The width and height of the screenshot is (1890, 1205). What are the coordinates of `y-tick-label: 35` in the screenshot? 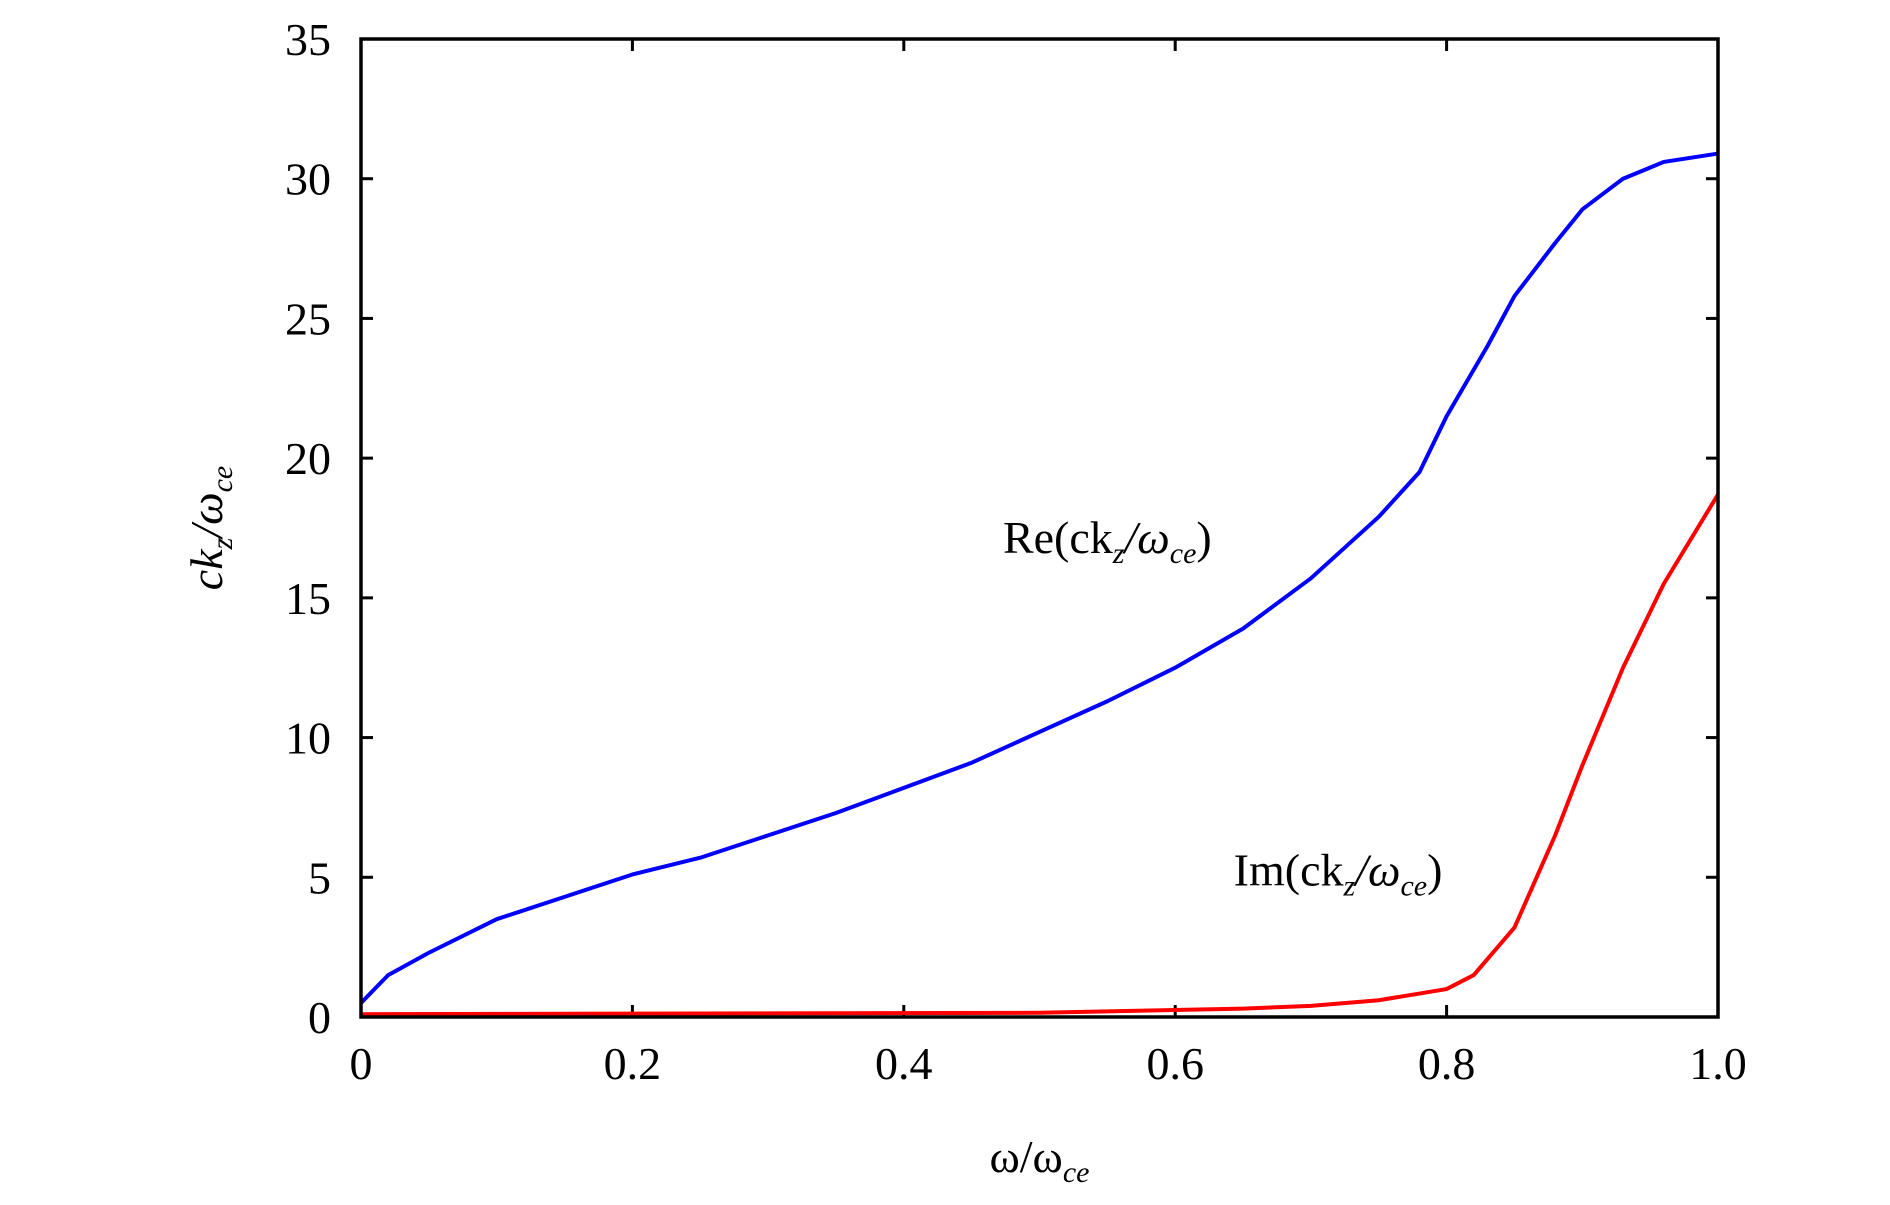 It's located at (308, 39).